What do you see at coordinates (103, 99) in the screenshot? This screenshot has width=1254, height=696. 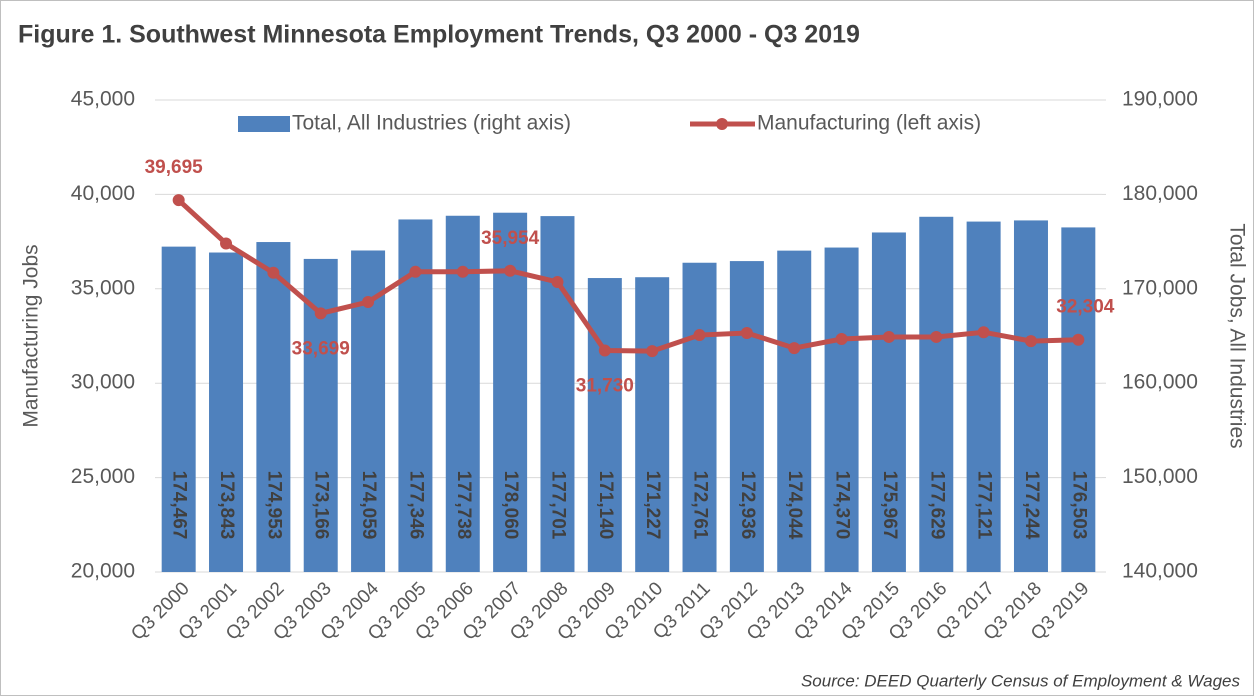 I see `y-tick-label: 45,000` at bounding box center [103, 99].